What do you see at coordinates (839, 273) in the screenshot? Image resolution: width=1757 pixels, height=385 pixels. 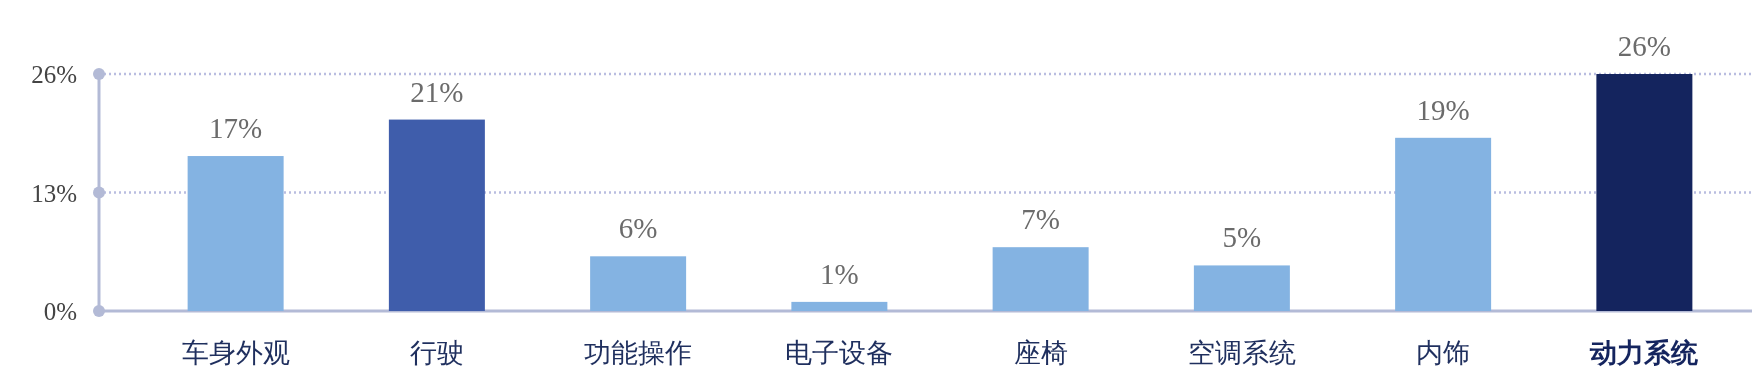 I see `data-label: 1%` at bounding box center [839, 273].